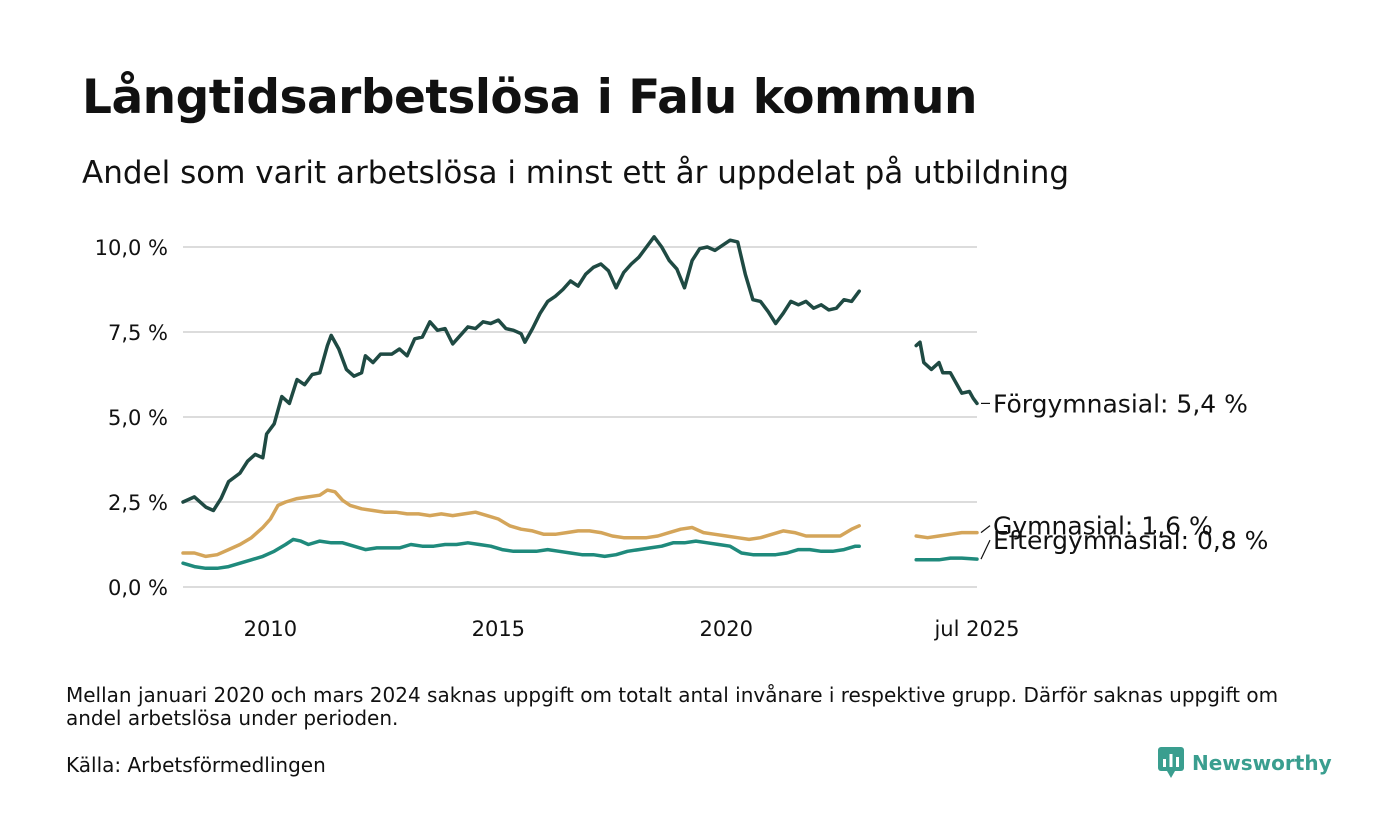 The image size is (1400, 840). I want to click on end-label-eftergymnasial: Eftergymnasial: 0,8 %, so click(1130, 540).